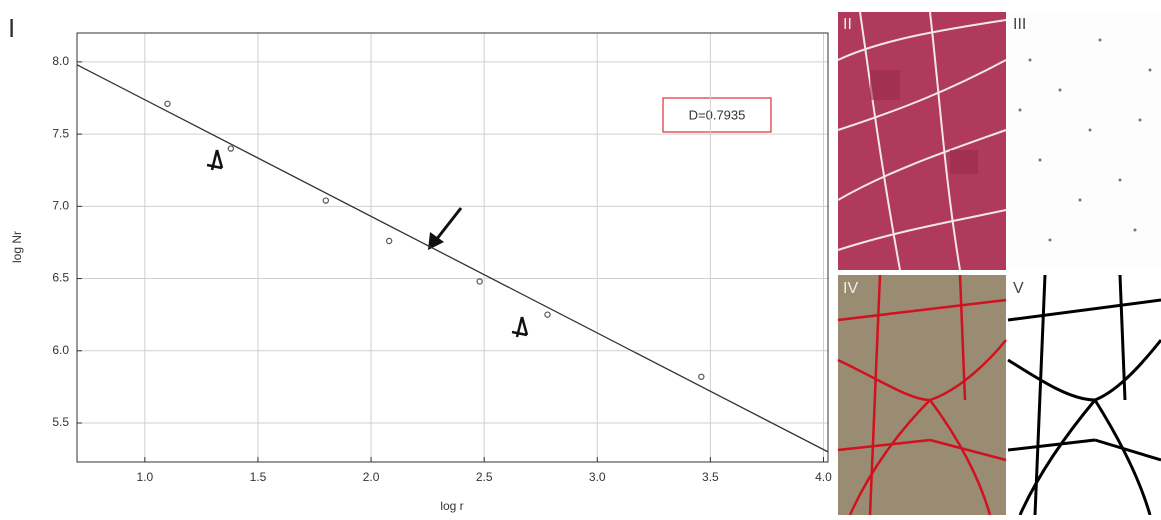 The height and width of the screenshot is (520, 1161). Describe the element at coordinates (17, 247) in the screenshot. I see `y-axis-label: log Nr` at that location.